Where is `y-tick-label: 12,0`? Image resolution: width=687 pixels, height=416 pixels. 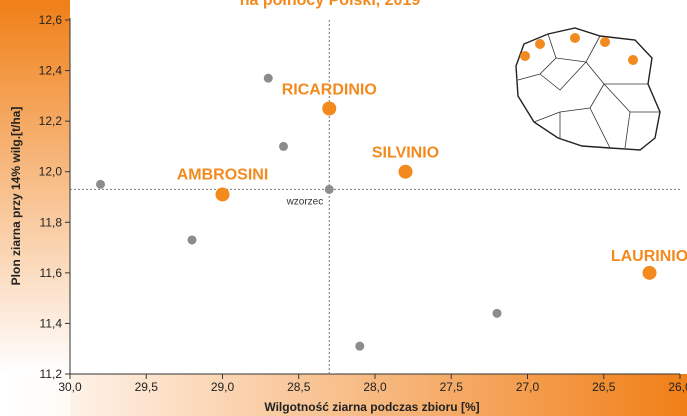
y-tick-label: 12,0 is located at coordinates (51, 172).